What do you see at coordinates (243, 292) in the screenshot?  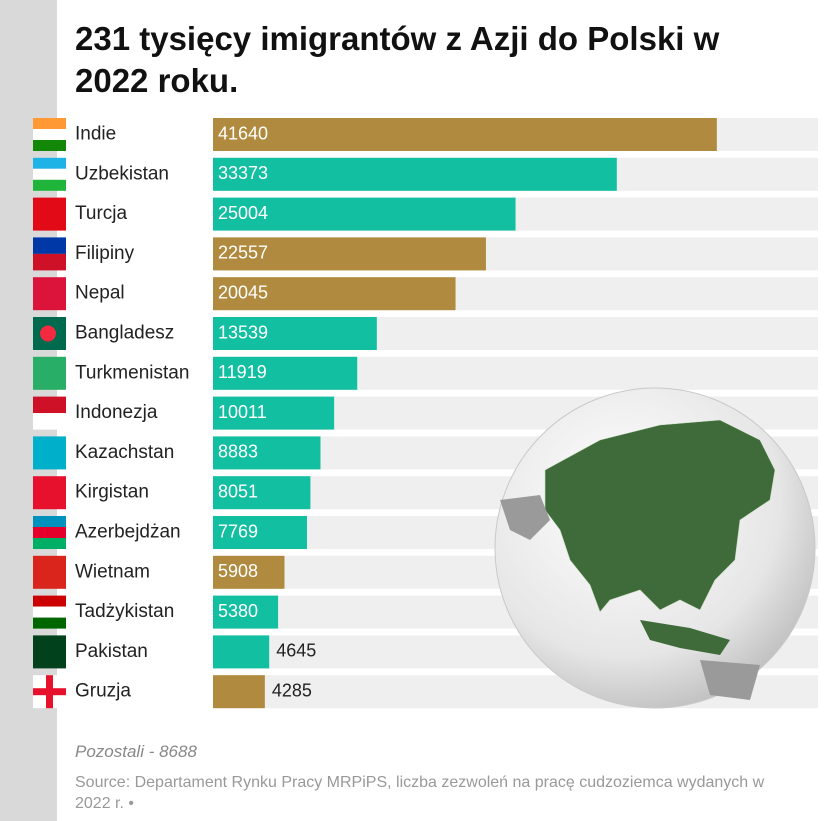 I see `value-label: 20045` at bounding box center [243, 292].